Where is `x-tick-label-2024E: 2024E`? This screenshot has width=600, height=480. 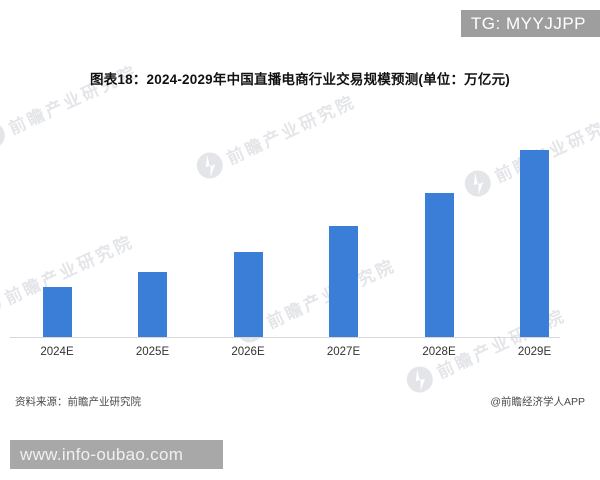 x-tick-label-2024E: 2024E is located at coordinates (57, 352).